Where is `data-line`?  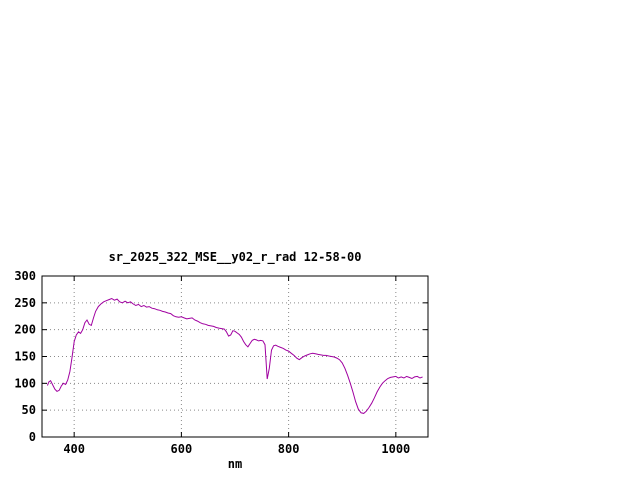
data-line is located at coordinates (234, 355).